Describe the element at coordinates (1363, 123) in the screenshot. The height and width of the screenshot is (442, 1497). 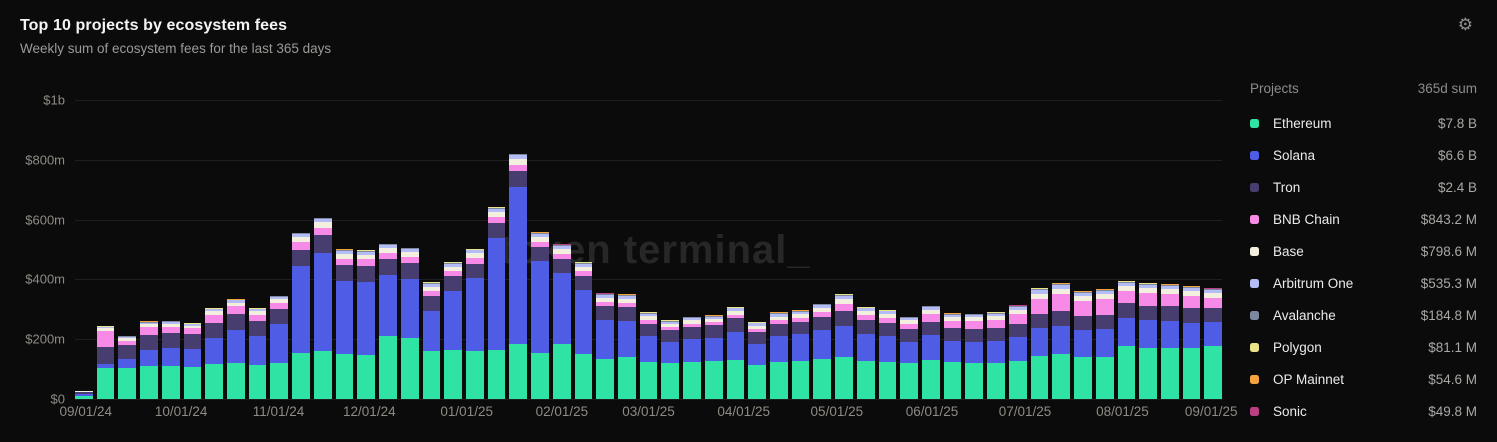
I see `legend-row-ethereum: Ethereum $7.8 B` at that location.